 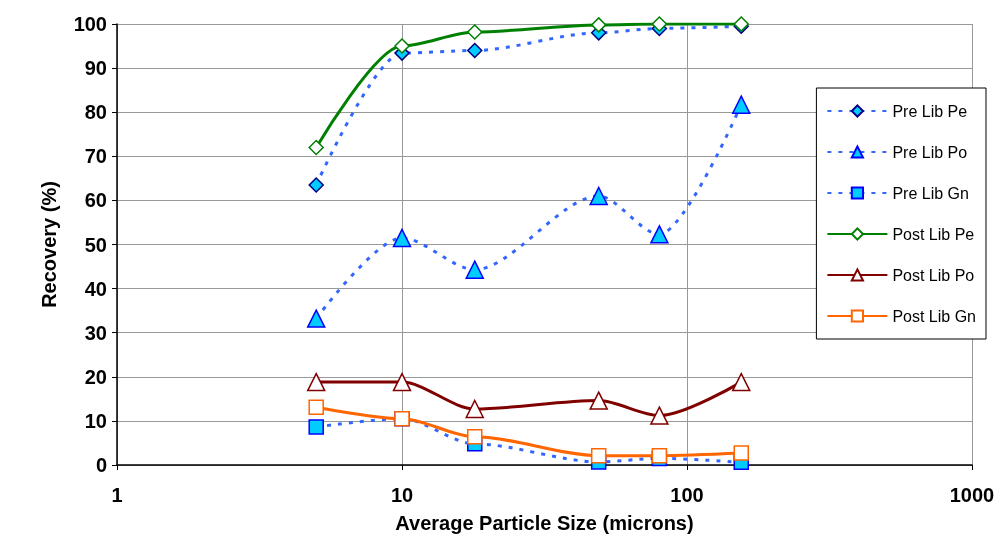 What do you see at coordinates (930, 111) in the screenshot?
I see `legend-label: Pre Lib Pe` at bounding box center [930, 111].